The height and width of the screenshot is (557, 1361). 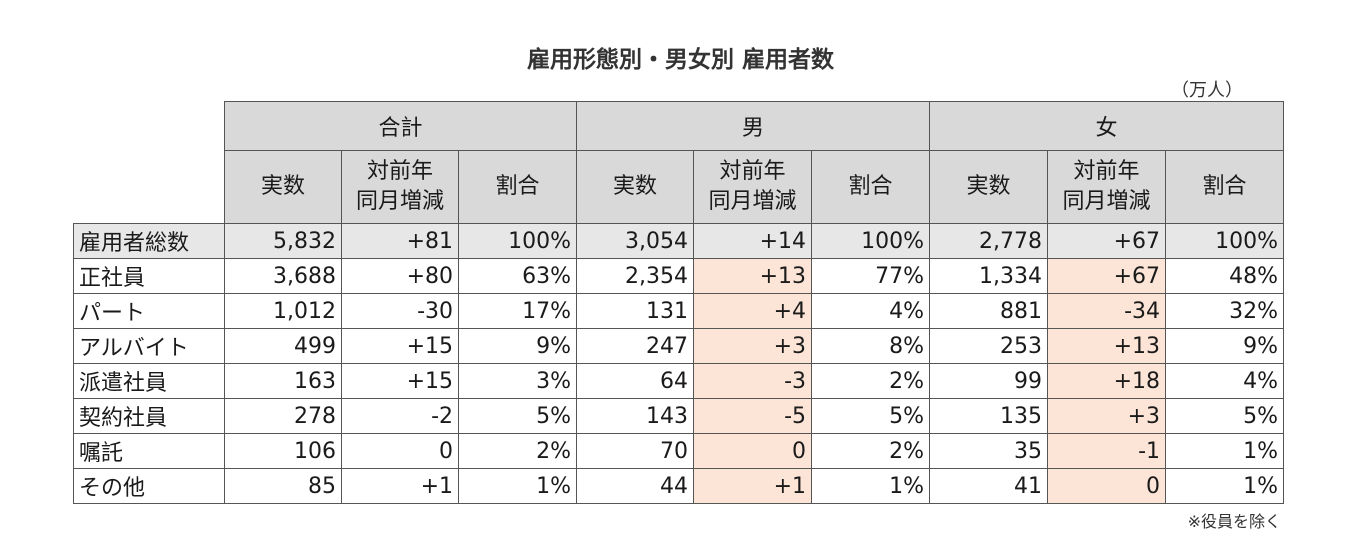 What do you see at coordinates (400, 276) in the screenshot?
I see `table-cell: +80` at bounding box center [400, 276].